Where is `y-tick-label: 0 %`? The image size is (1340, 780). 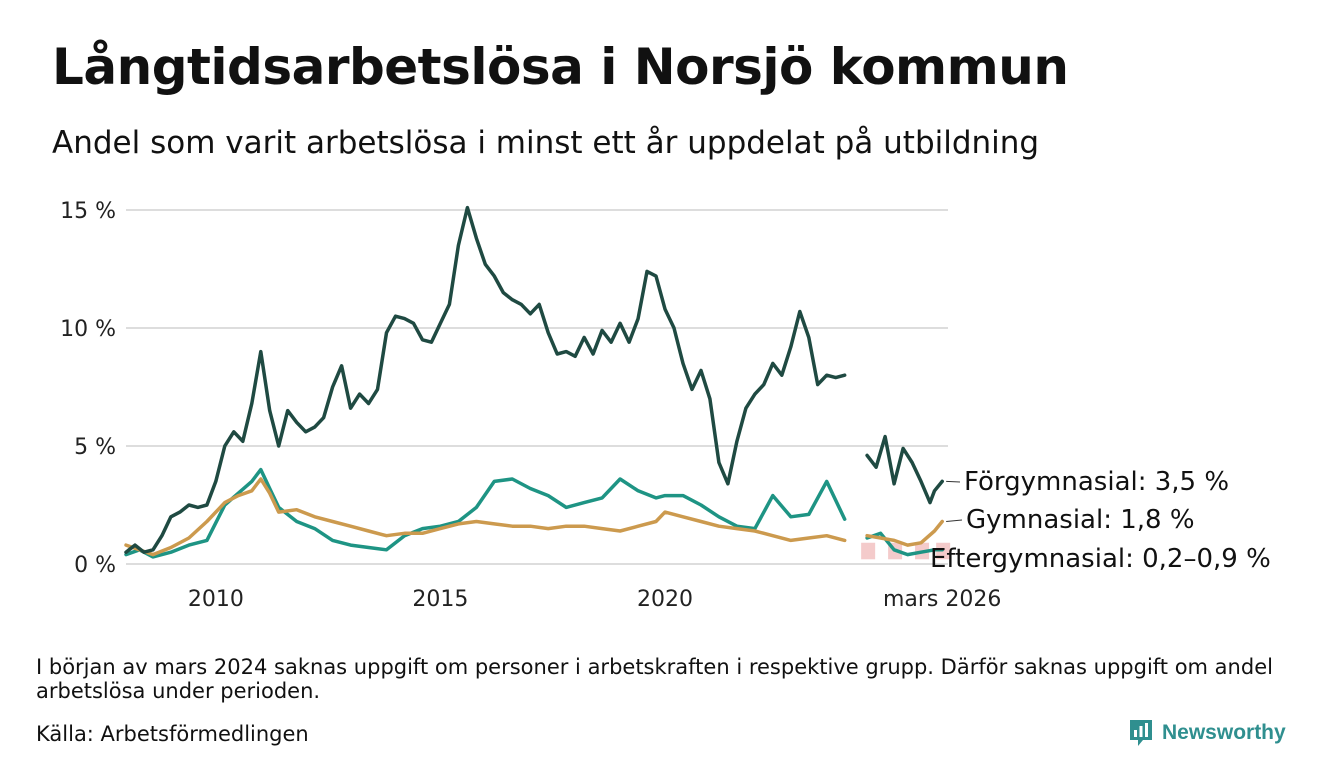 y-tick-label: 0 % is located at coordinates (95, 565).